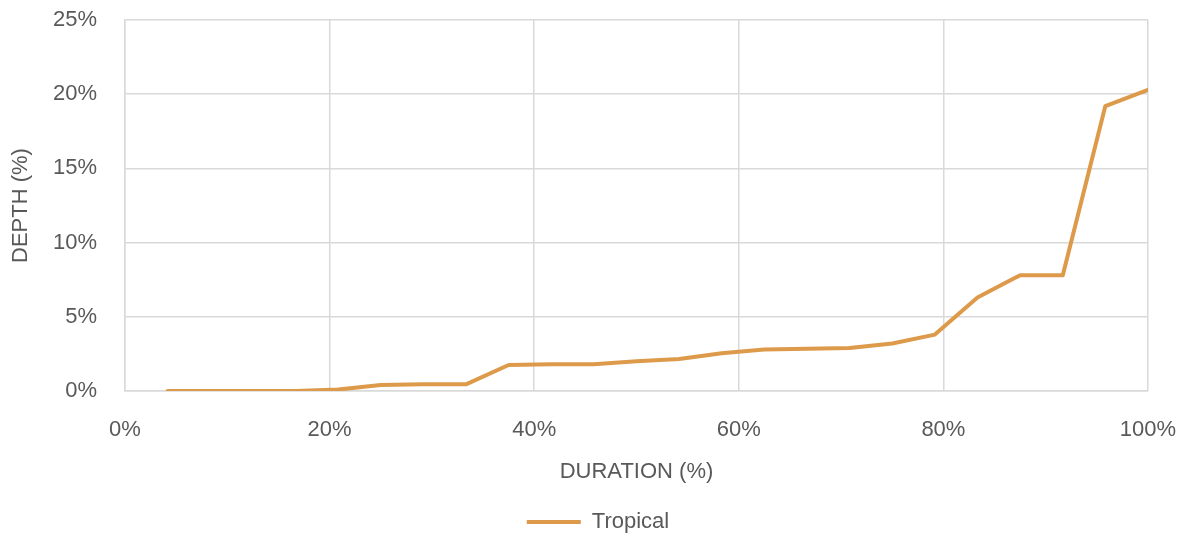  I want to click on x-tick-label: 20%, so click(329, 429).